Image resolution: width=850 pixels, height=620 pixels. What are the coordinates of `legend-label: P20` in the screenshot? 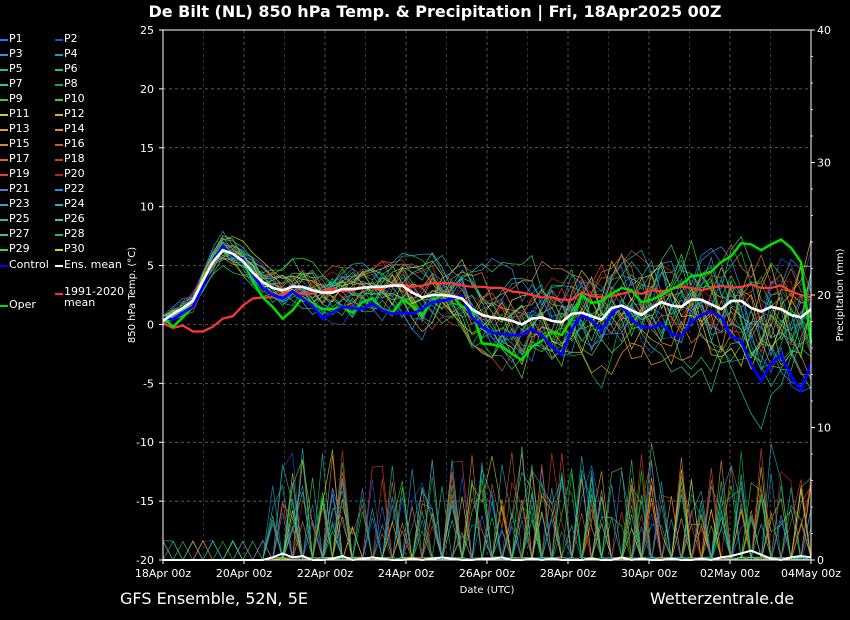 It's located at (74, 173).